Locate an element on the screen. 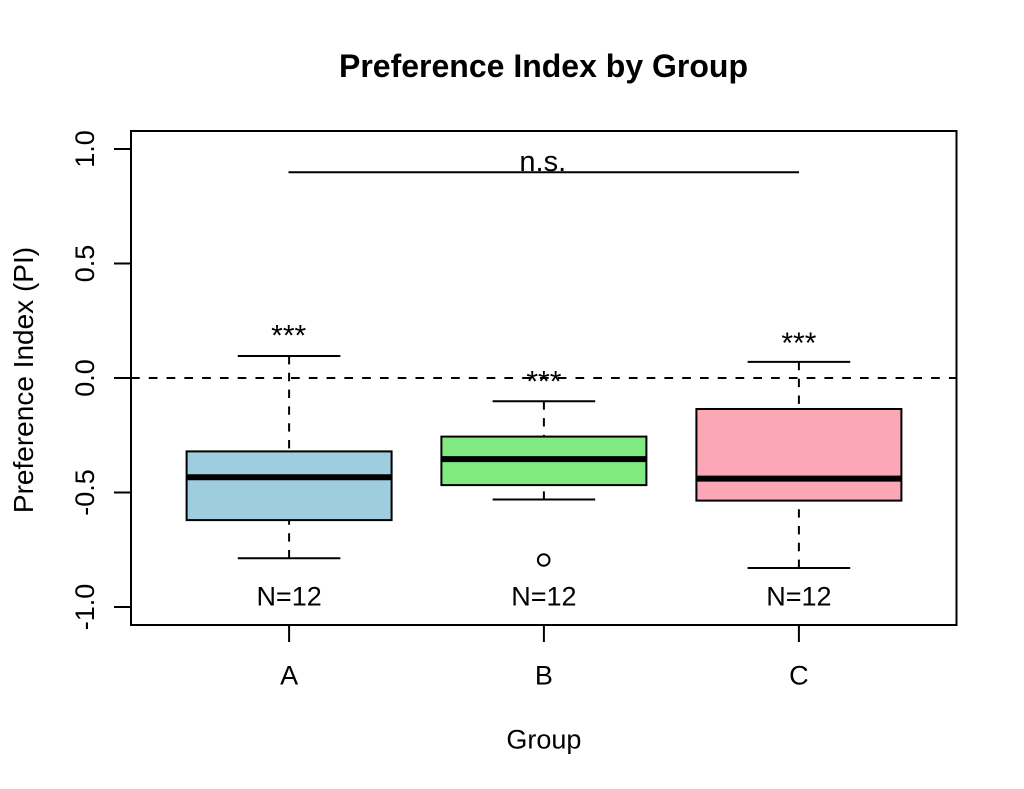 Image resolution: width=1024 pixels, height=789 pixels. svg-text: B is located at coordinates (544, 676).